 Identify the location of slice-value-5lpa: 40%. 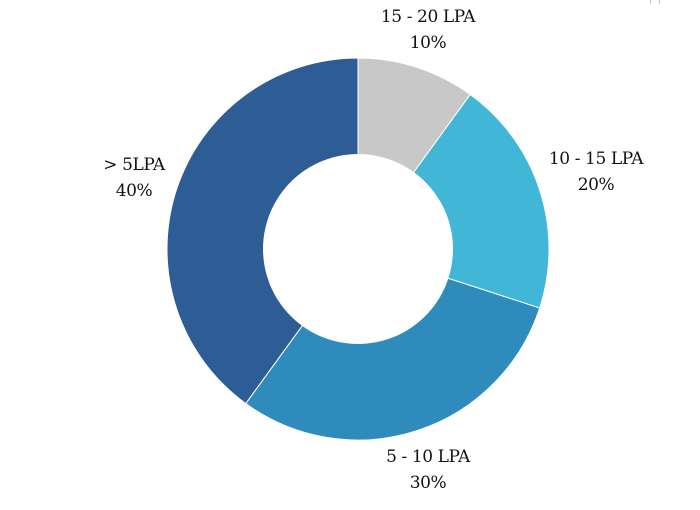
(134, 191).